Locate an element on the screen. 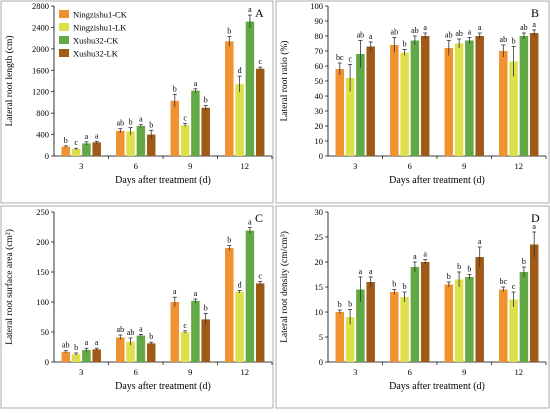 The image size is (550, 414). panel-label: D is located at coordinates (535, 218).